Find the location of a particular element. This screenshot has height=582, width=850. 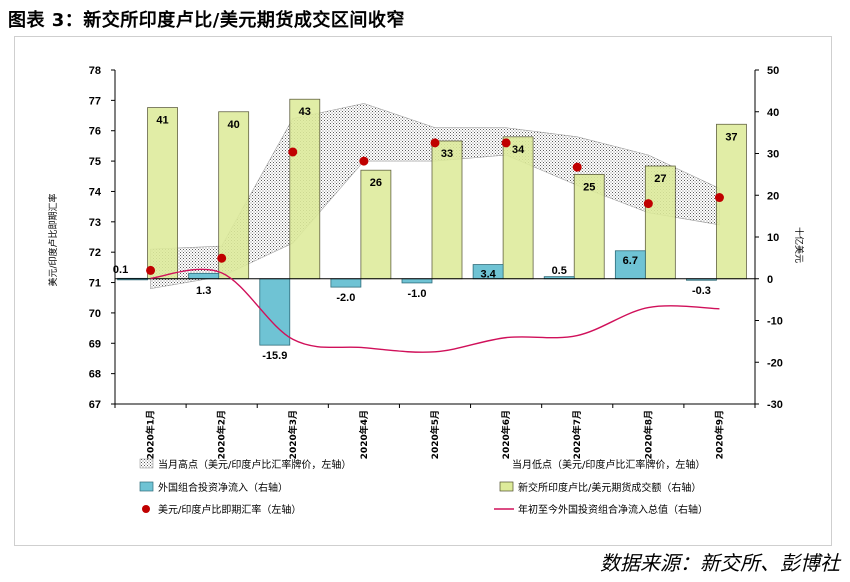

legend-label-low: 当月低点（美元/印度卢比汇率牌价，左轴） is located at coordinates (608, 464).